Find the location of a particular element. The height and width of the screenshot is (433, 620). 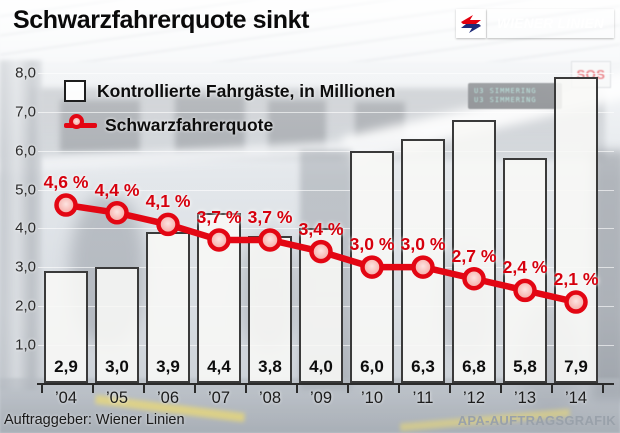

rate-value-label: 2,4 % is located at coordinates (525, 267).